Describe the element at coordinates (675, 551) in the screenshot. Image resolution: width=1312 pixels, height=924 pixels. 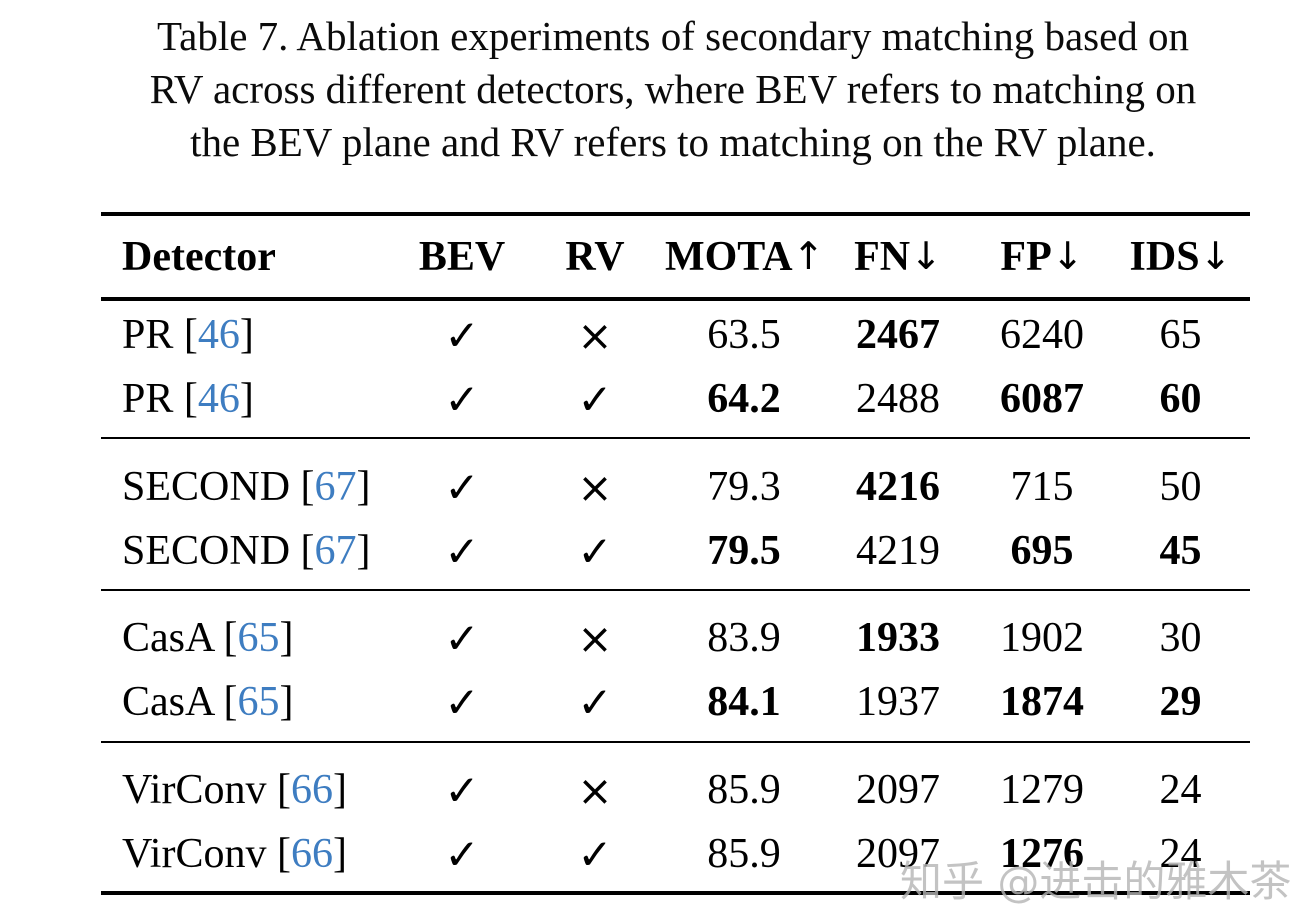
I see `table-row: SECOND [67] ✓ ✓ 79.5 4219 695 45` at that location.